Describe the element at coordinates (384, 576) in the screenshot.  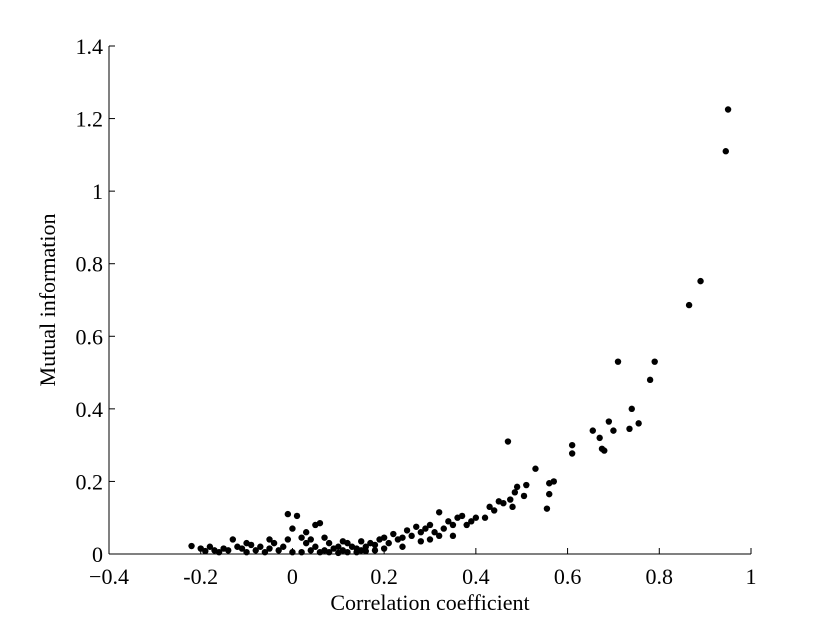
I see `x-tick-label: 0.2` at that location.